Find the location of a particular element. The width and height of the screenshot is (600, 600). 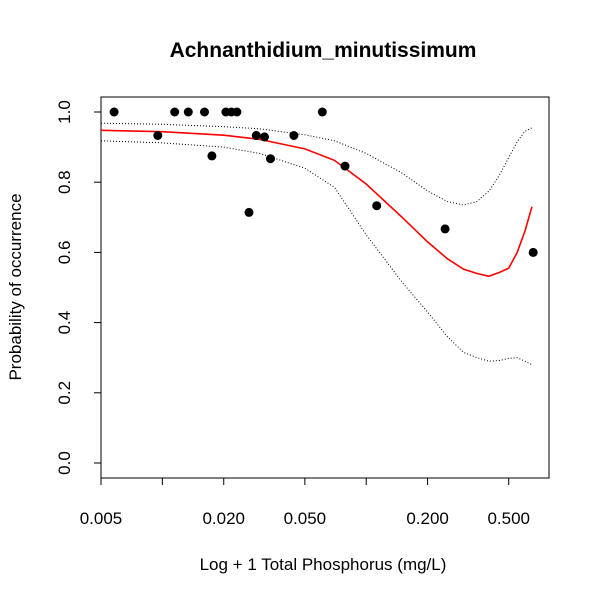

x-axis: 0.005 0.020 0.050 0.200 0.500 is located at coordinates (305, 502).